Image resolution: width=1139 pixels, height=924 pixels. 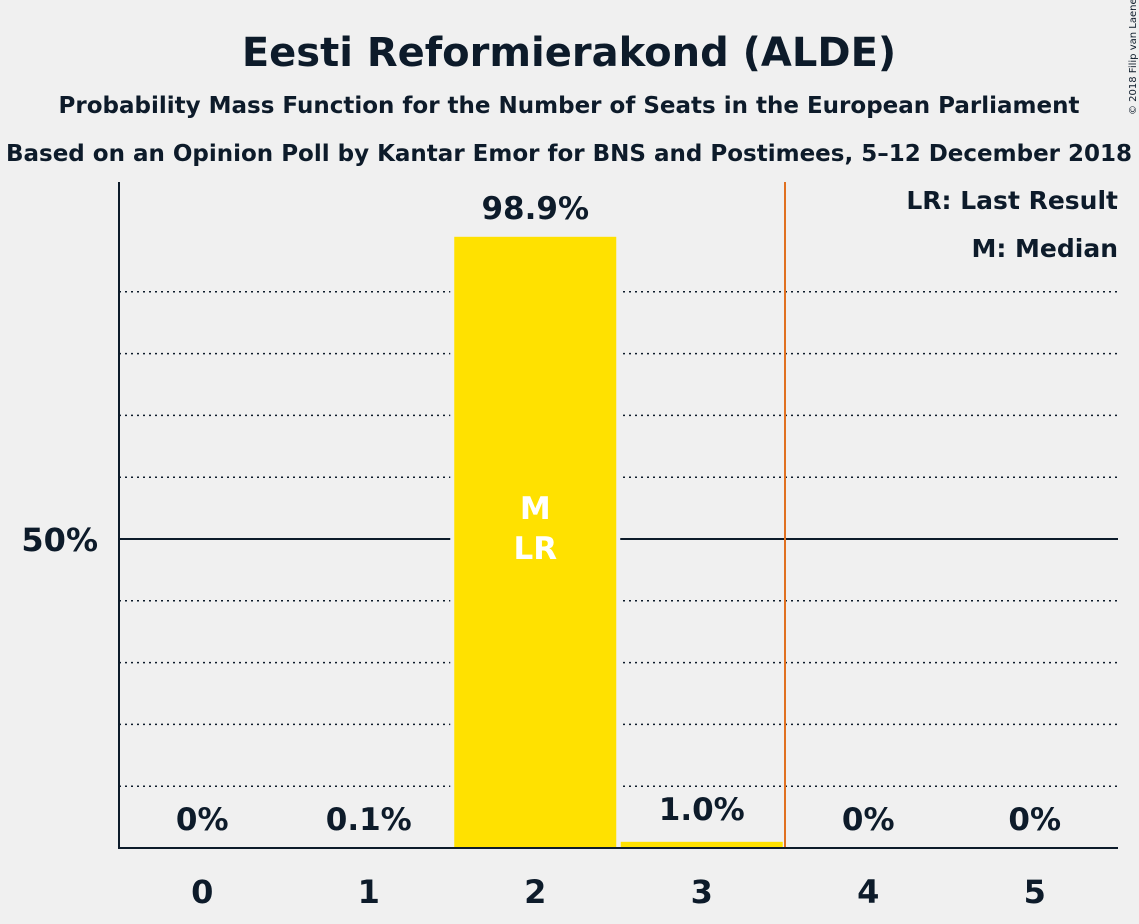 I want to click on copyright-text: © 2018 Filip van Laenen, so click(x=1133, y=57).